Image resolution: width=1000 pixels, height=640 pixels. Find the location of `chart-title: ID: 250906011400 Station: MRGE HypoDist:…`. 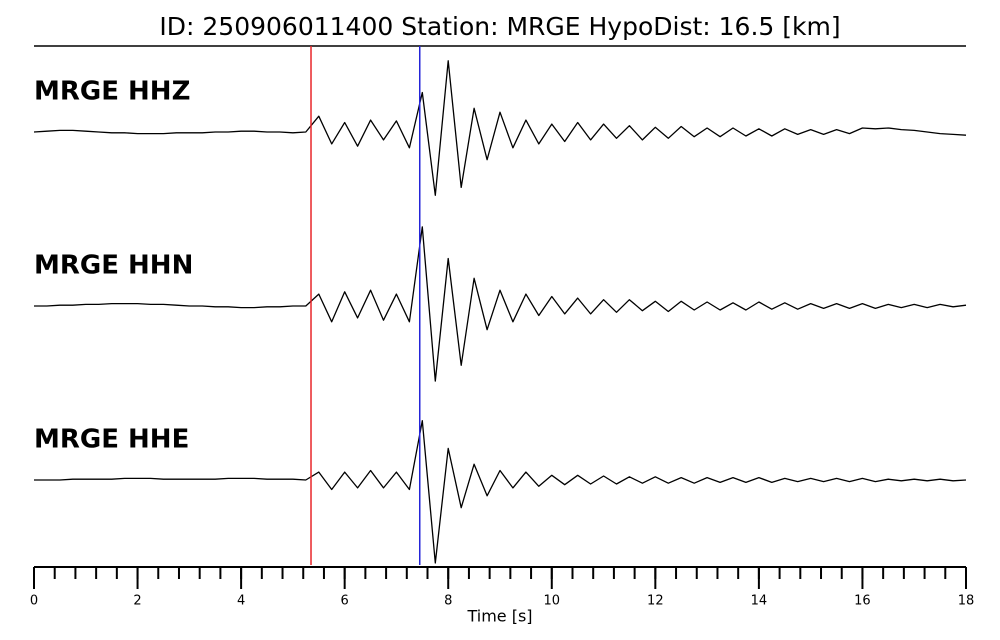

chart-title: ID: 250906011400 Station: MRGE HypoDist:… is located at coordinates (499, 26).